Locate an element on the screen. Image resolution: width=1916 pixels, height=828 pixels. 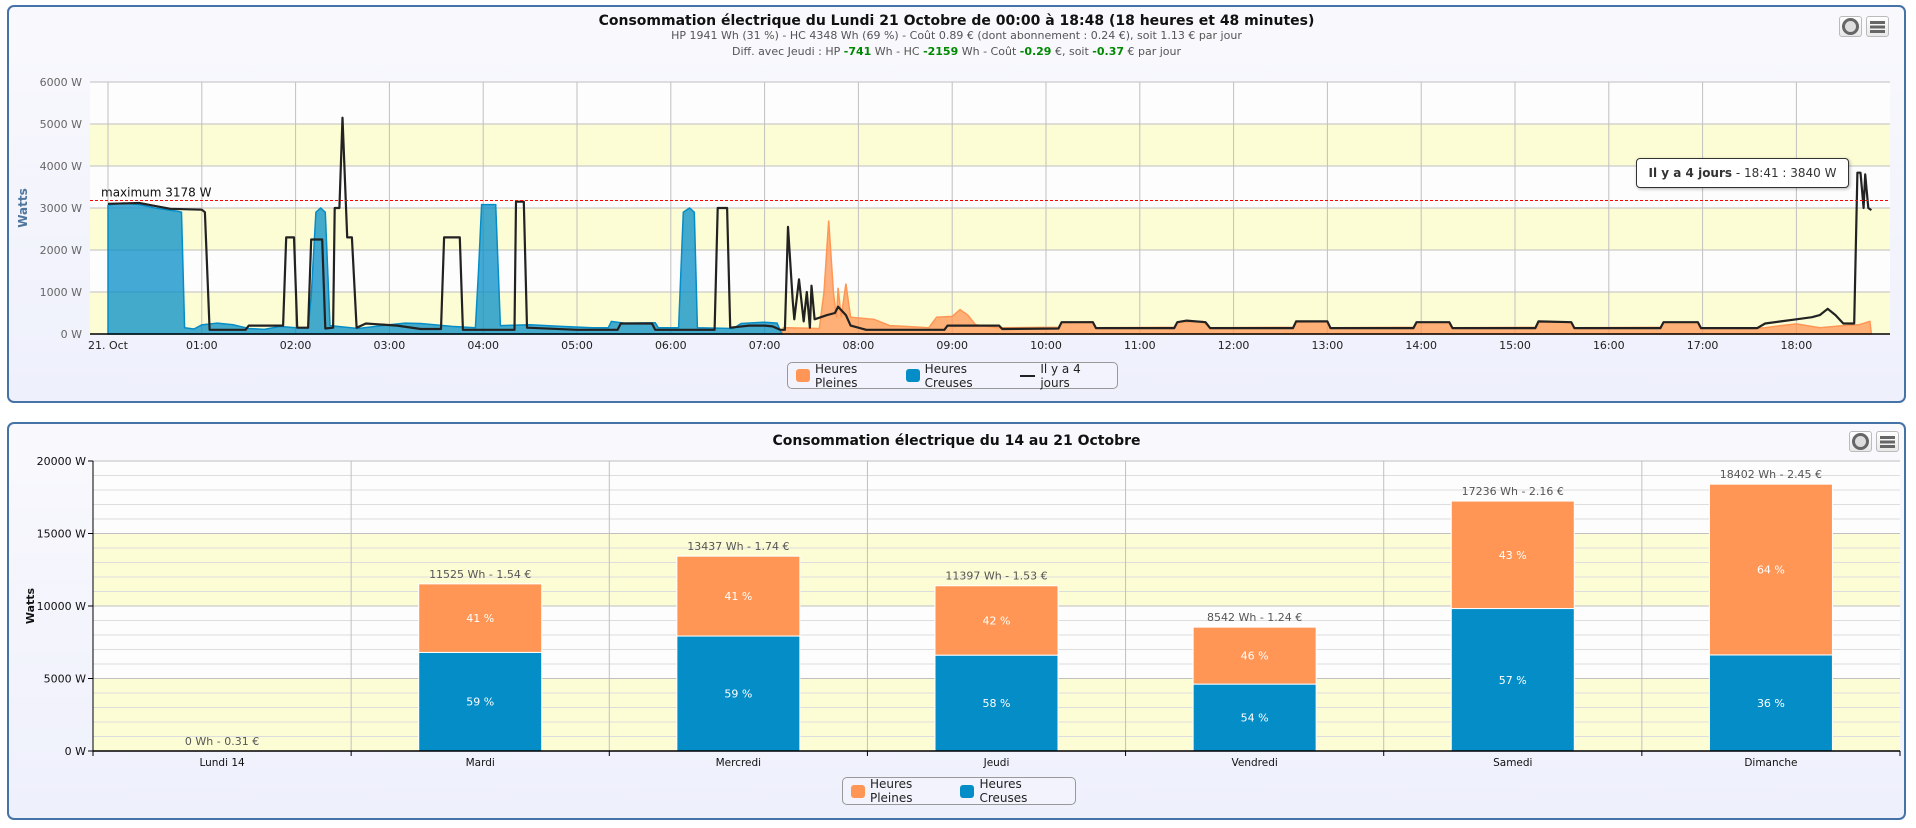
y-tick-label: 10000 W is located at coordinates (61, 606).